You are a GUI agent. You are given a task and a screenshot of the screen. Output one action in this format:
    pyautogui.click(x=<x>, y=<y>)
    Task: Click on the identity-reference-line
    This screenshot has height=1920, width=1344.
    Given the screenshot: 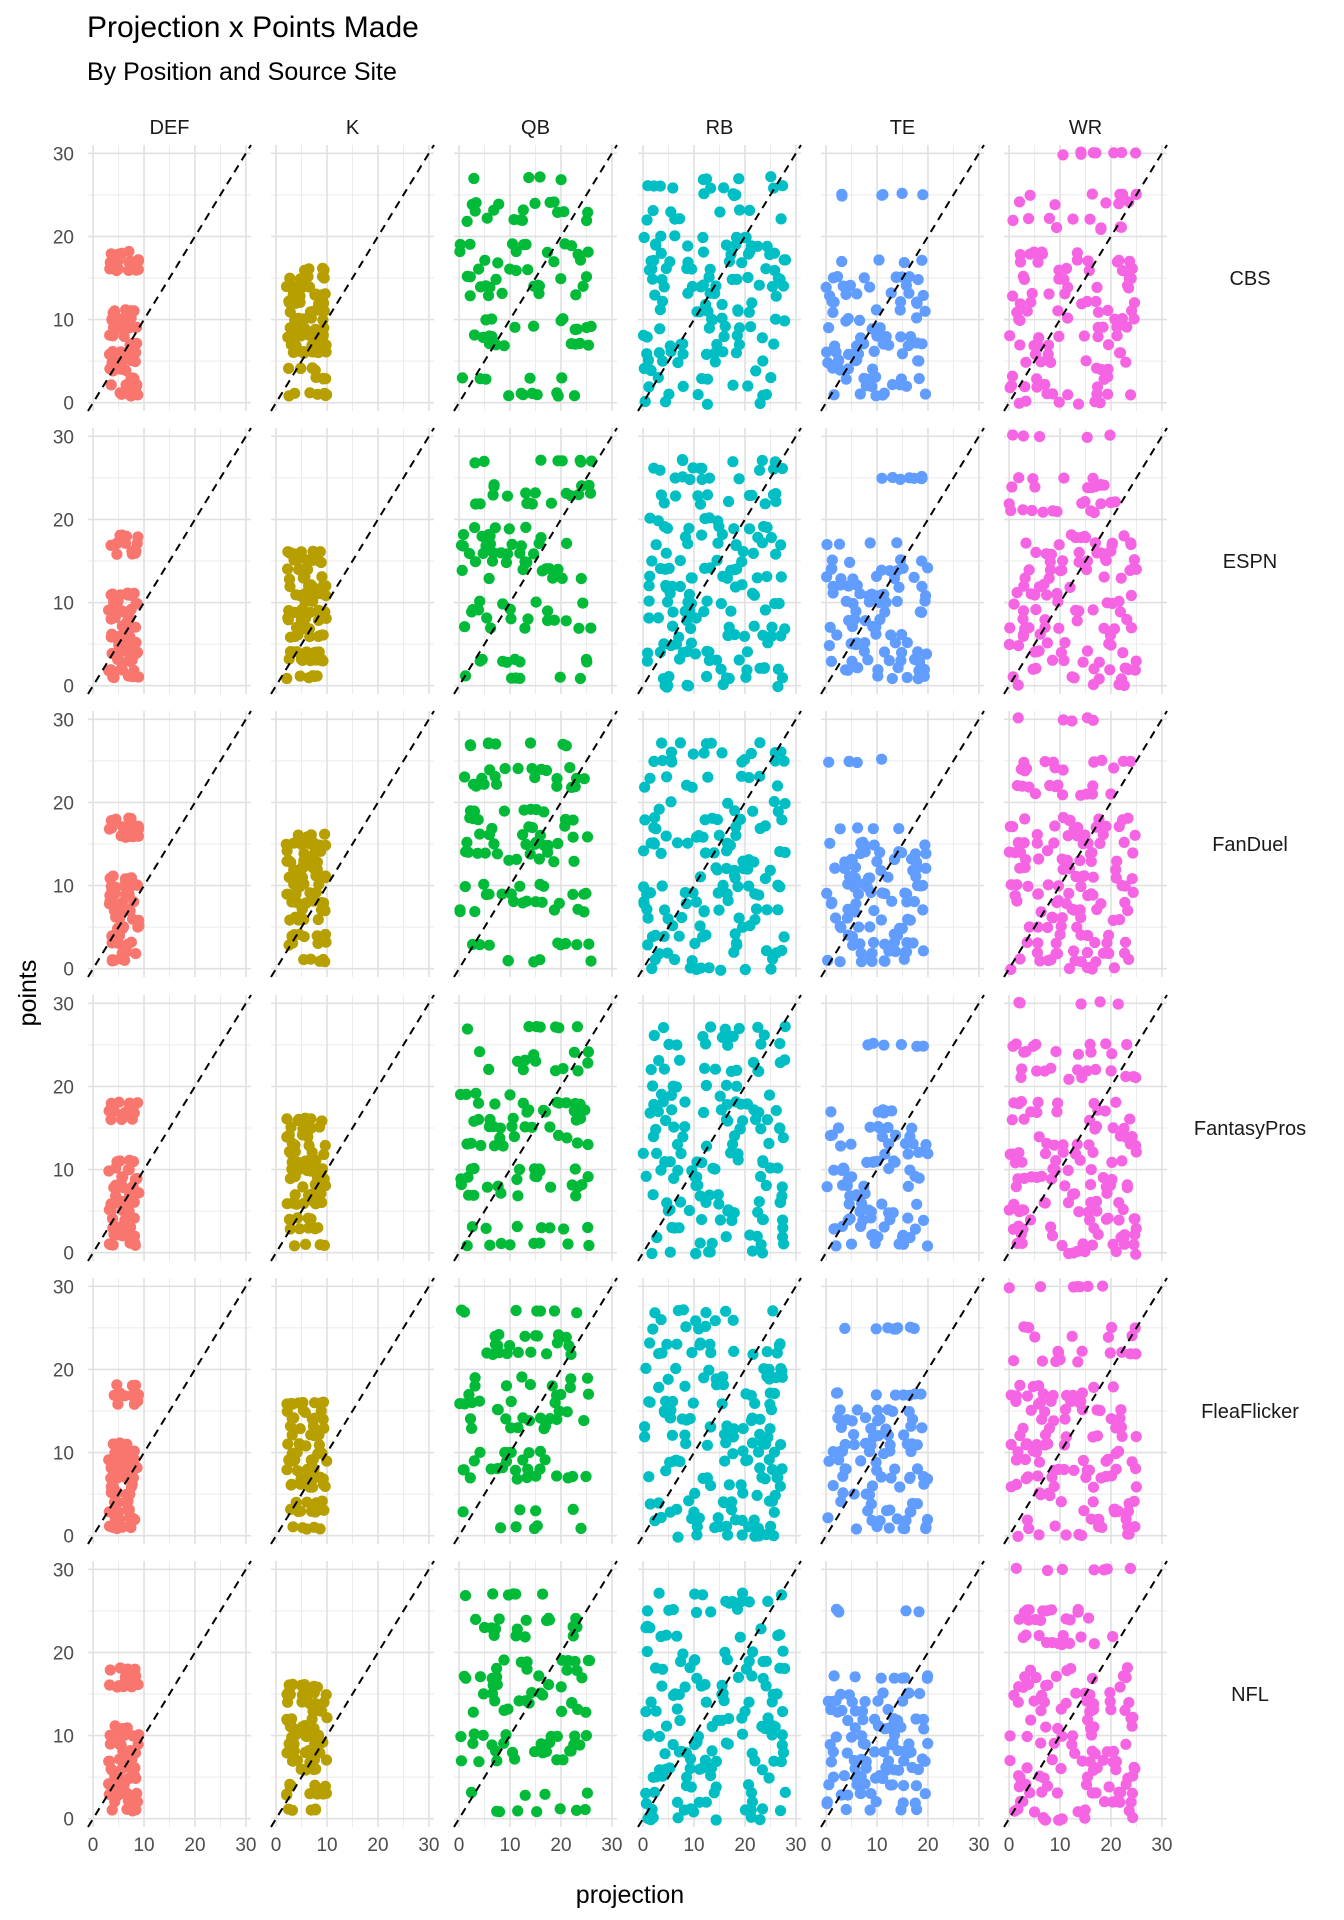 What is the action you would take?
    pyautogui.click(x=535, y=844)
    